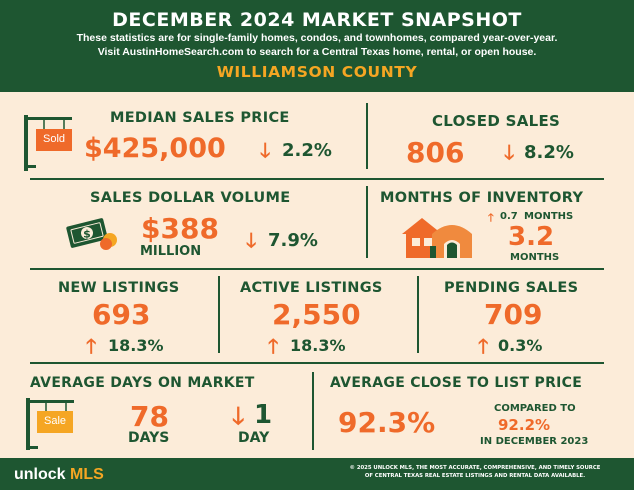 This screenshot has width=634, height=490. Describe the element at coordinates (367, 222) in the screenshot. I see `divider-col-r2` at that location.